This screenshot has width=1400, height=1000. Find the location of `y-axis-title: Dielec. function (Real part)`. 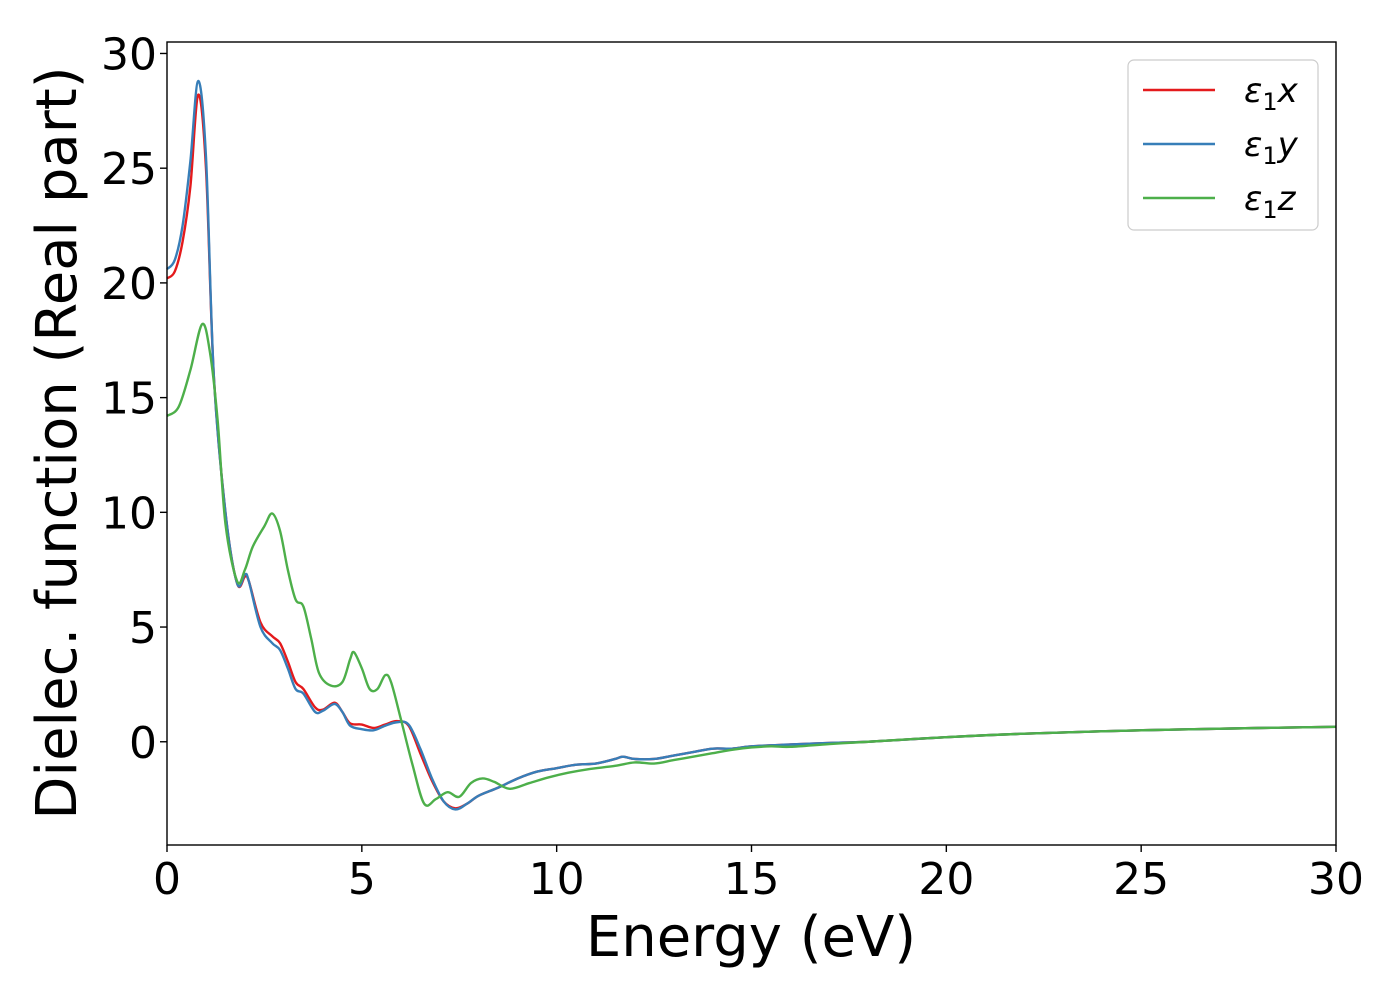

y-axis-title: Dielec. function (Real part) is located at coordinates (57, 442).